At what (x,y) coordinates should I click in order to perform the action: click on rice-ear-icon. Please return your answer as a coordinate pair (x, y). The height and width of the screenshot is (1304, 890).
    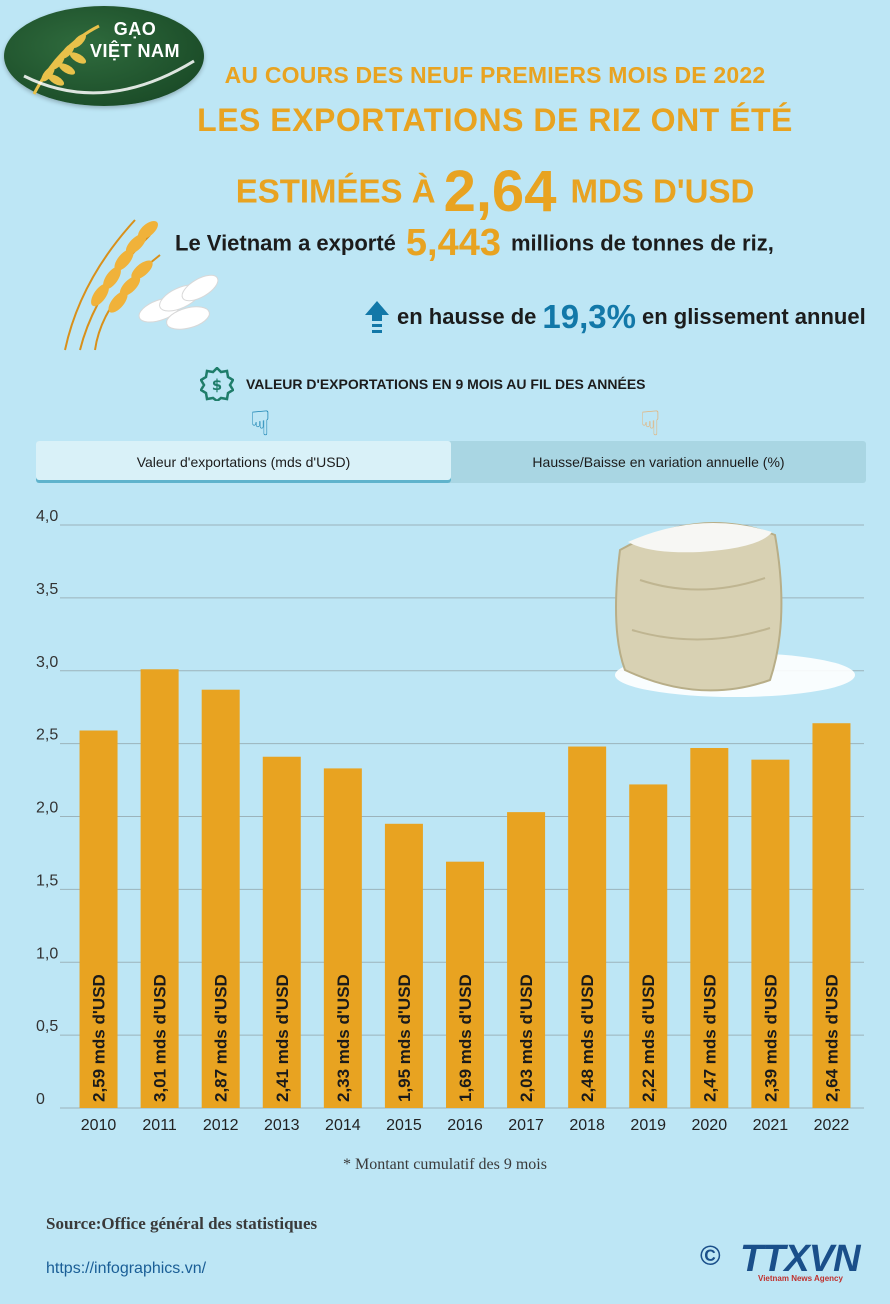
    Looking at the image, I should click on (109, 59).